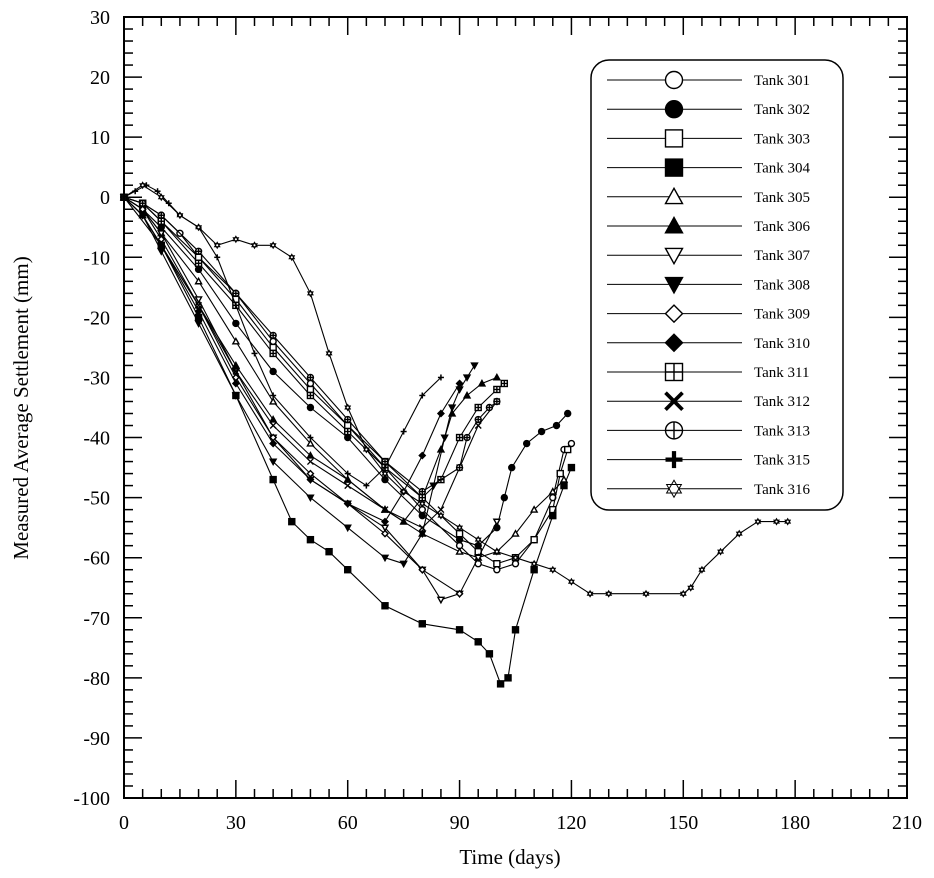 This screenshot has height=878, width=934. Describe the element at coordinates (782, 490) in the screenshot. I see `legend-label: Tank 316` at that location.